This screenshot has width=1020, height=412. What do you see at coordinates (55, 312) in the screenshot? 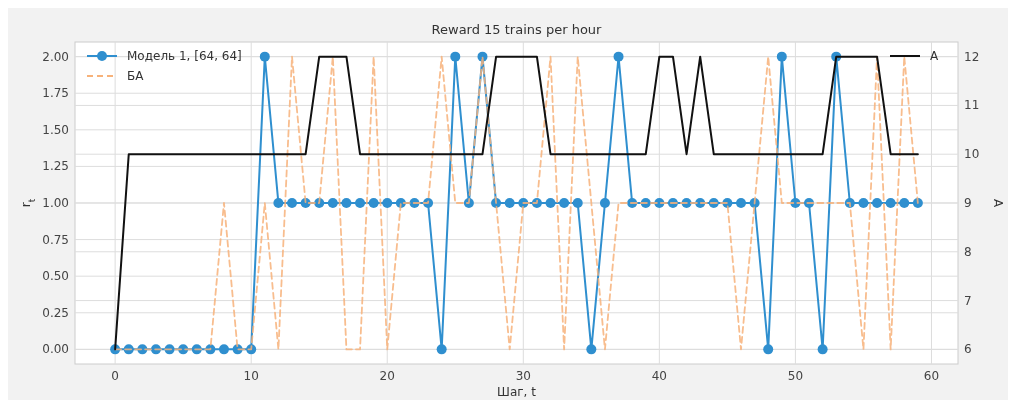
I see `y-tick-label: 0.25` at bounding box center [55, 312].